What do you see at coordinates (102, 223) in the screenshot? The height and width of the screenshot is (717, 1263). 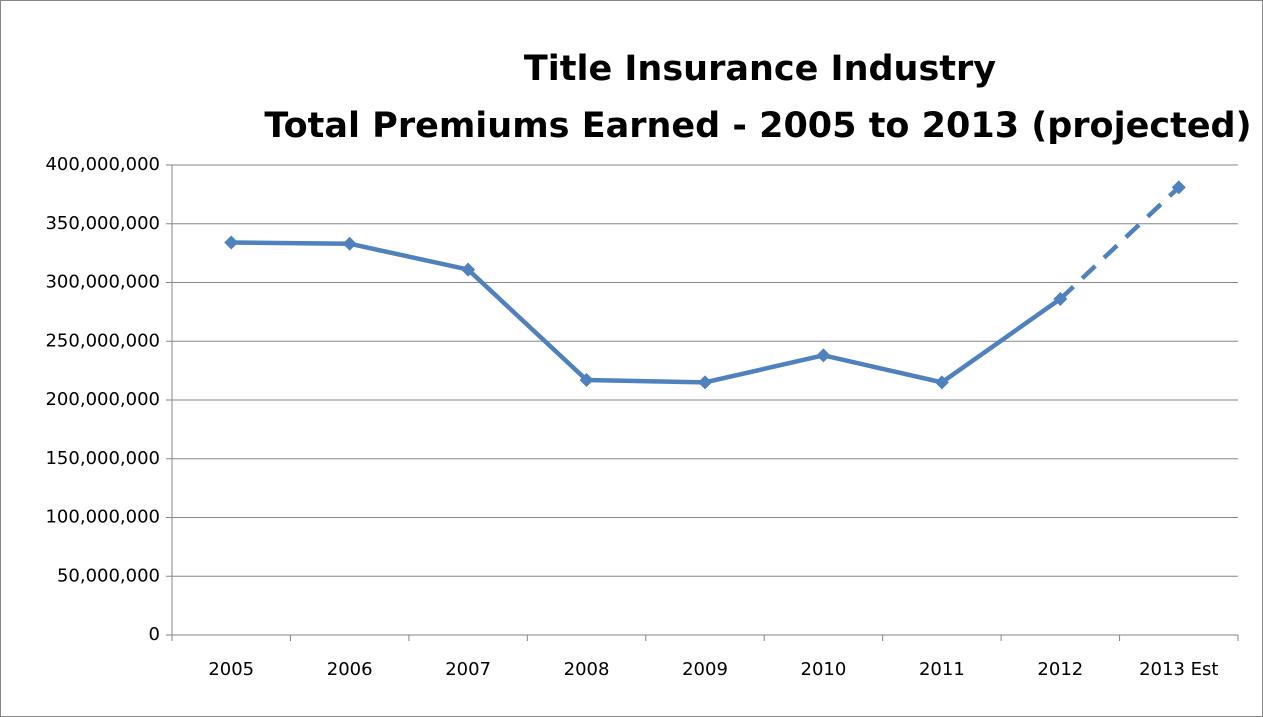 I see `y-tick-label: 350,000,000` at bounding box center [102, 223].